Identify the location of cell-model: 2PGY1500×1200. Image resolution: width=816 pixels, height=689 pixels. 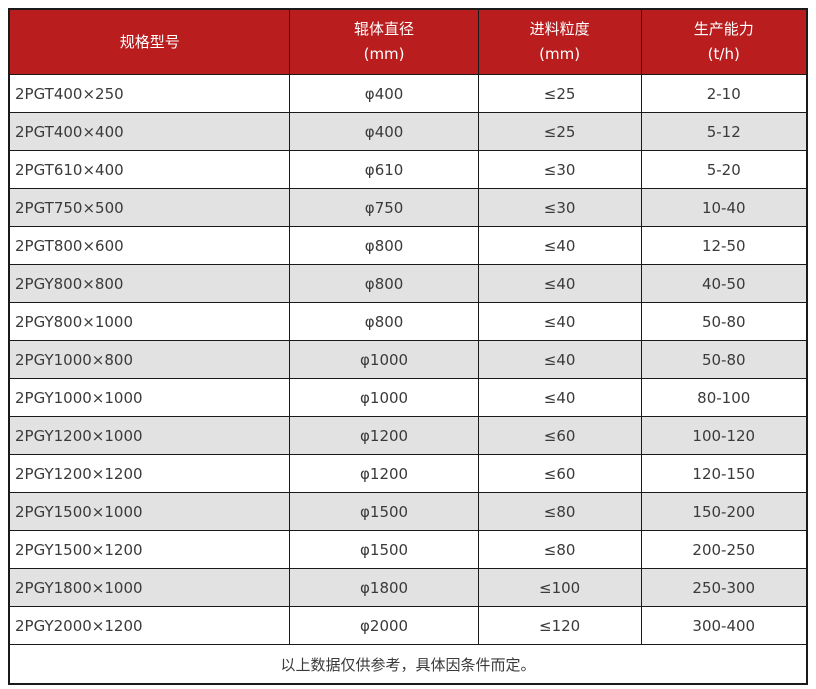
(149, 549).